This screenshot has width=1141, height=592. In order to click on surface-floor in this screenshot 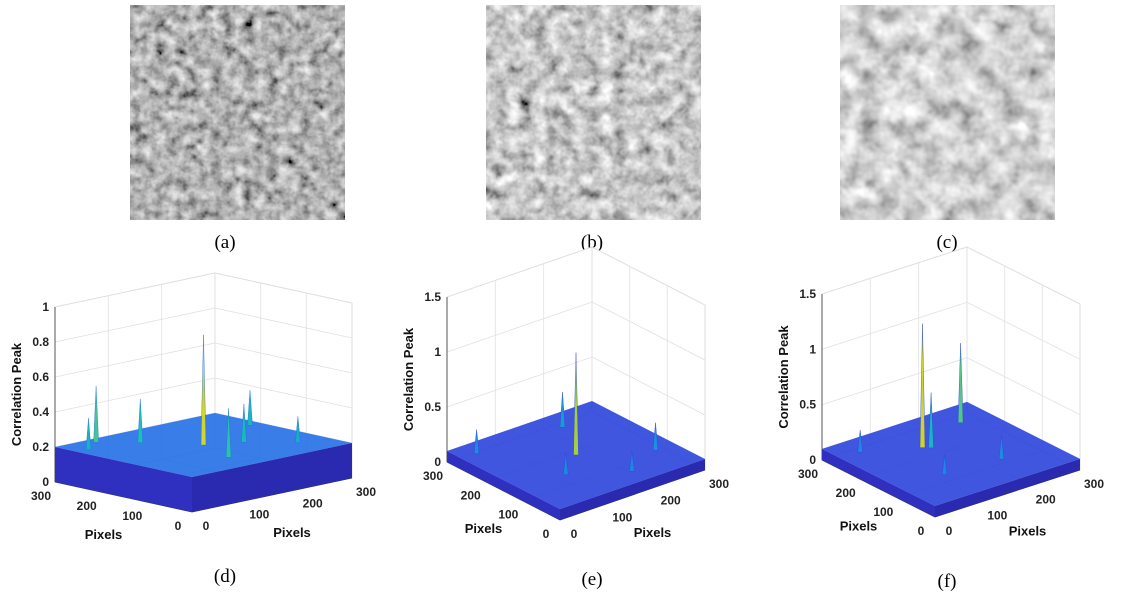, I will do `click(951, 453)`.